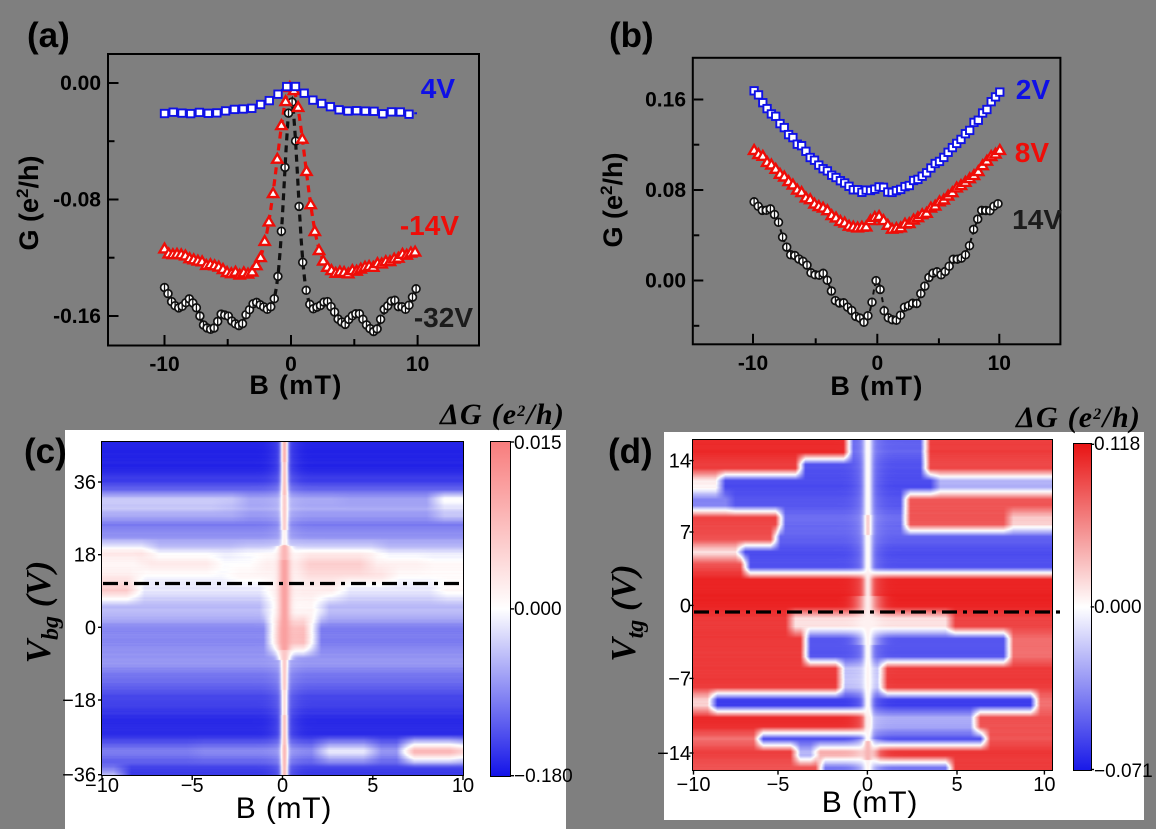 Image resolution: width=1156 pixels, height=829 pixels. What do you see at coordinates (45, 451) in the screenshot?
I see `svg-text: (c)` at bounding box center [45, 451].